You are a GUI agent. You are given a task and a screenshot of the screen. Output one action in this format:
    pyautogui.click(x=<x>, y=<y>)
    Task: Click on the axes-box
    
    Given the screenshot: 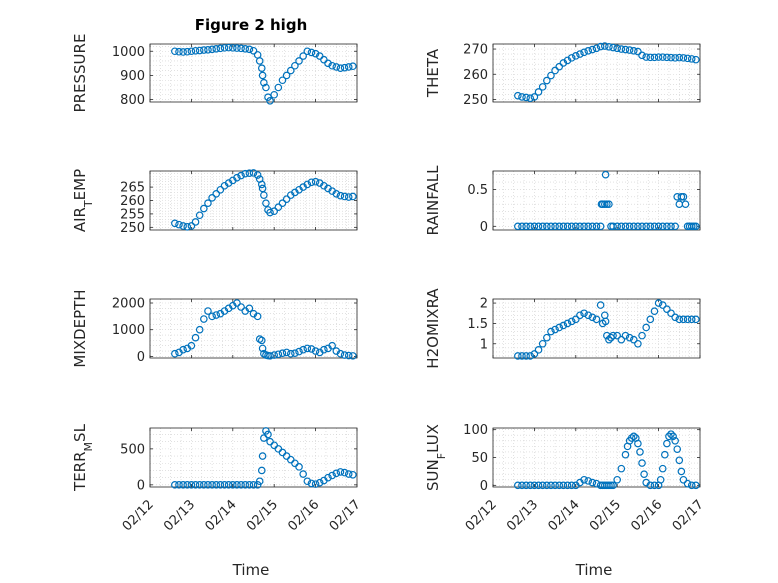 What is the action you would take?
    pyautogui.click(x=253, y=328)
    